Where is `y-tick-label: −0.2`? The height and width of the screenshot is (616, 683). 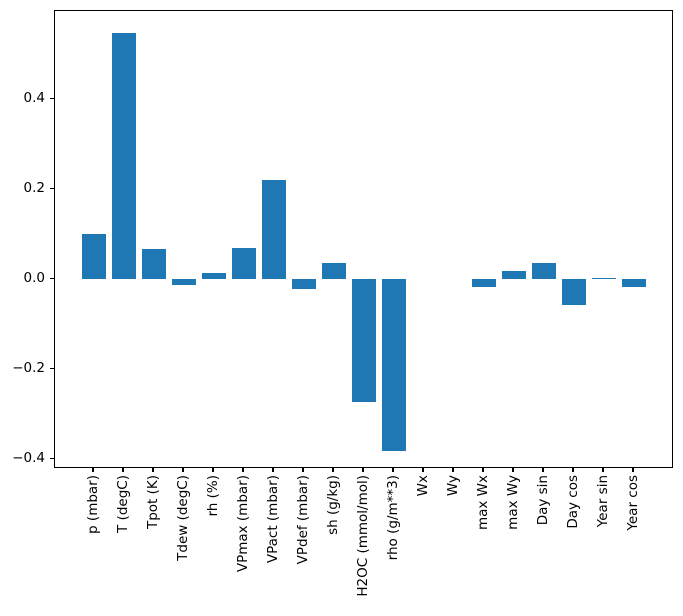
y-tick-label: −0.2 is located at coordinates (28, 368).